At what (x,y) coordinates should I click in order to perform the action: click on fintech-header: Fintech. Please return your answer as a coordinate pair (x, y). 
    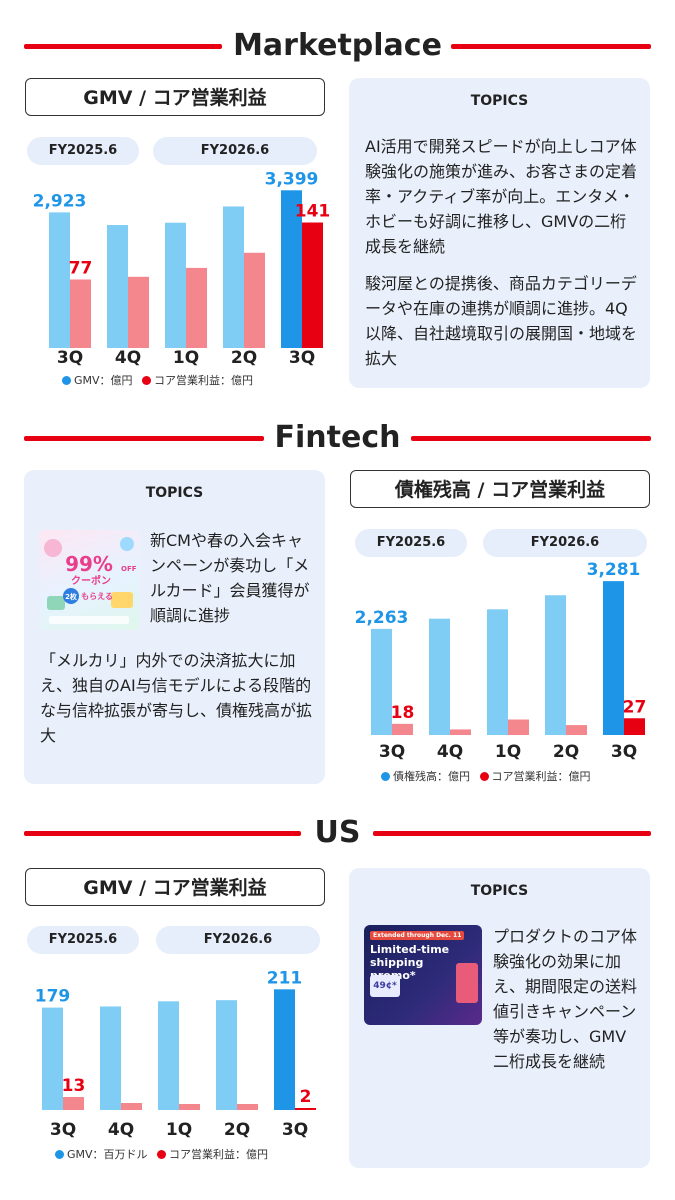
    Looking at the image, I should click on (337, 438).